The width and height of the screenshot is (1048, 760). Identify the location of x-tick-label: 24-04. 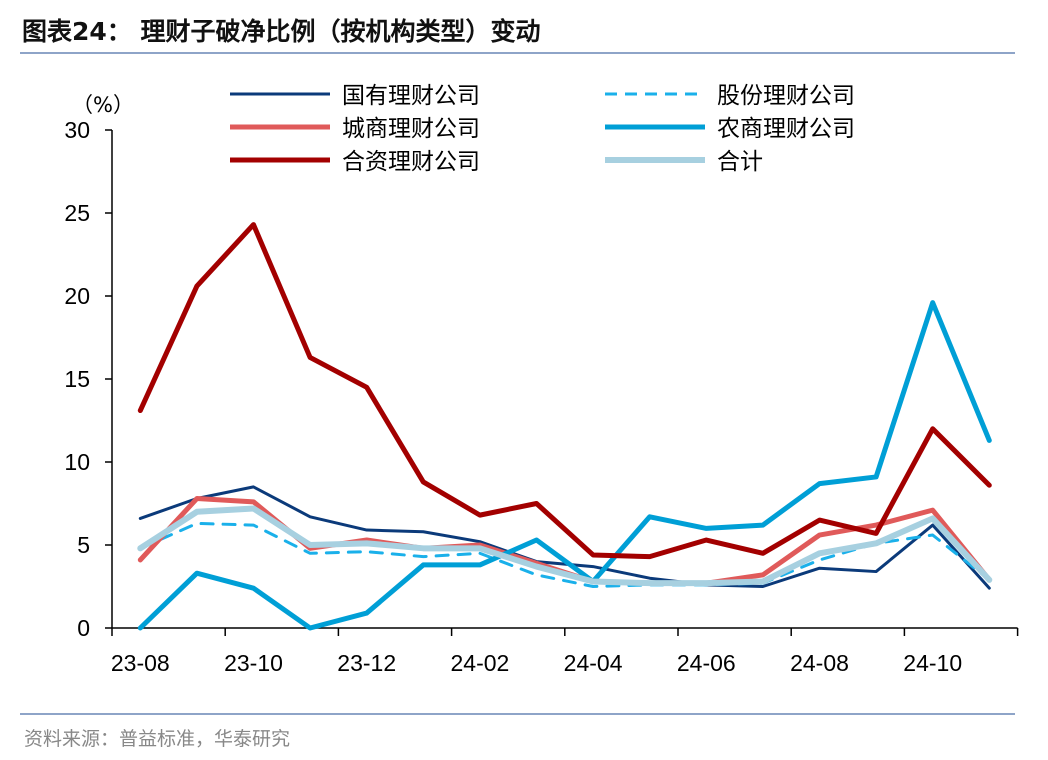
(593, 663).